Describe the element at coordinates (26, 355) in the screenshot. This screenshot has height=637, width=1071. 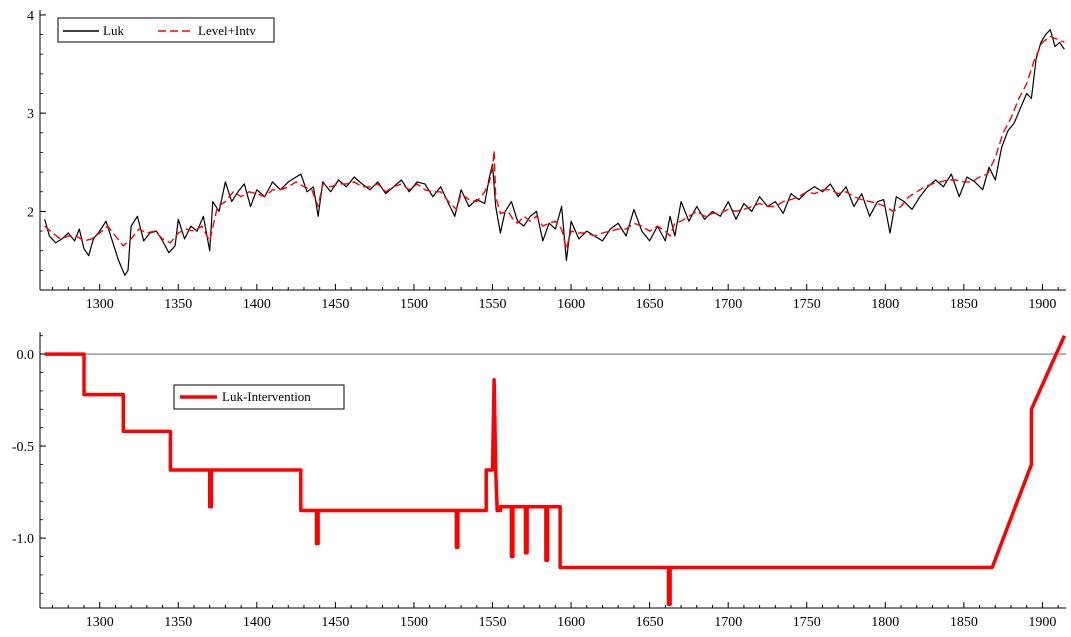
I see `y-tick-label: 0.0` at that location.